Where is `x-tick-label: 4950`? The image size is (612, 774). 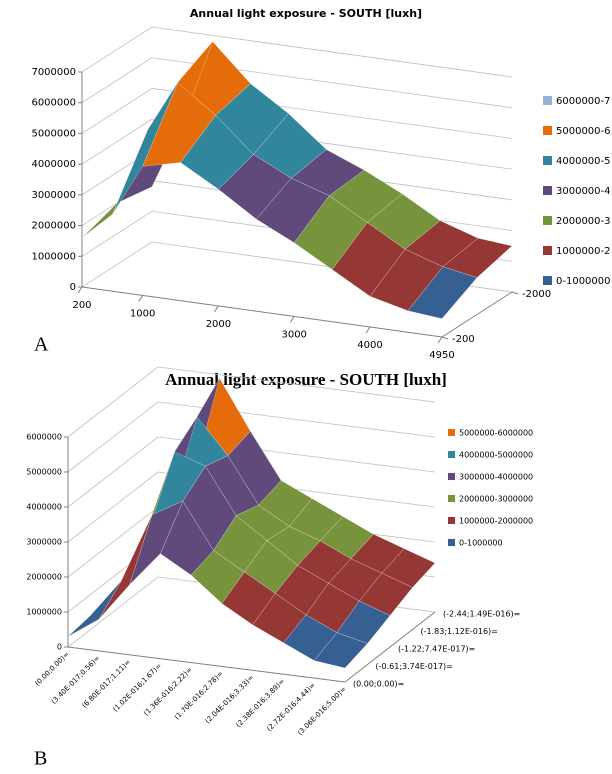 x-tick-label: 4950 is located at coordinates (441, 355).